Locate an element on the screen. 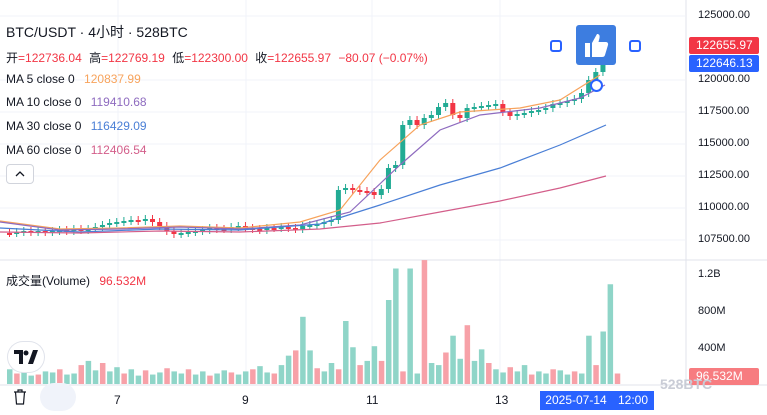  thumbs-up-drawing is located at coordinates (596, 45).